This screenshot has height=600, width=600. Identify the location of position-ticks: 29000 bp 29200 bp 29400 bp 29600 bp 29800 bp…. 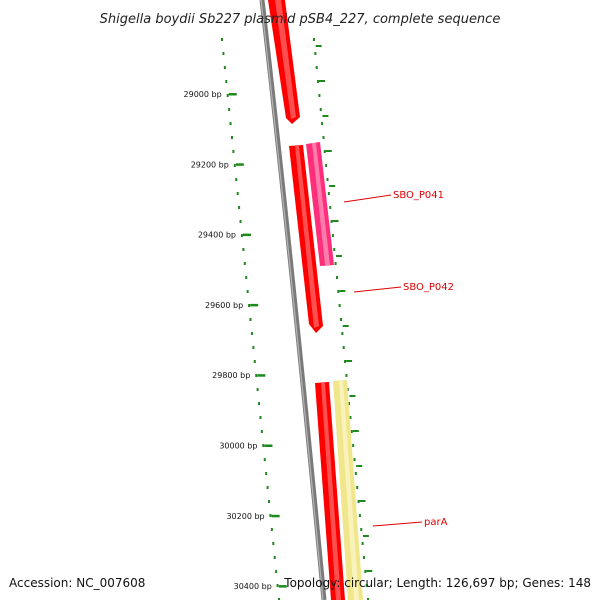
(235, 340).